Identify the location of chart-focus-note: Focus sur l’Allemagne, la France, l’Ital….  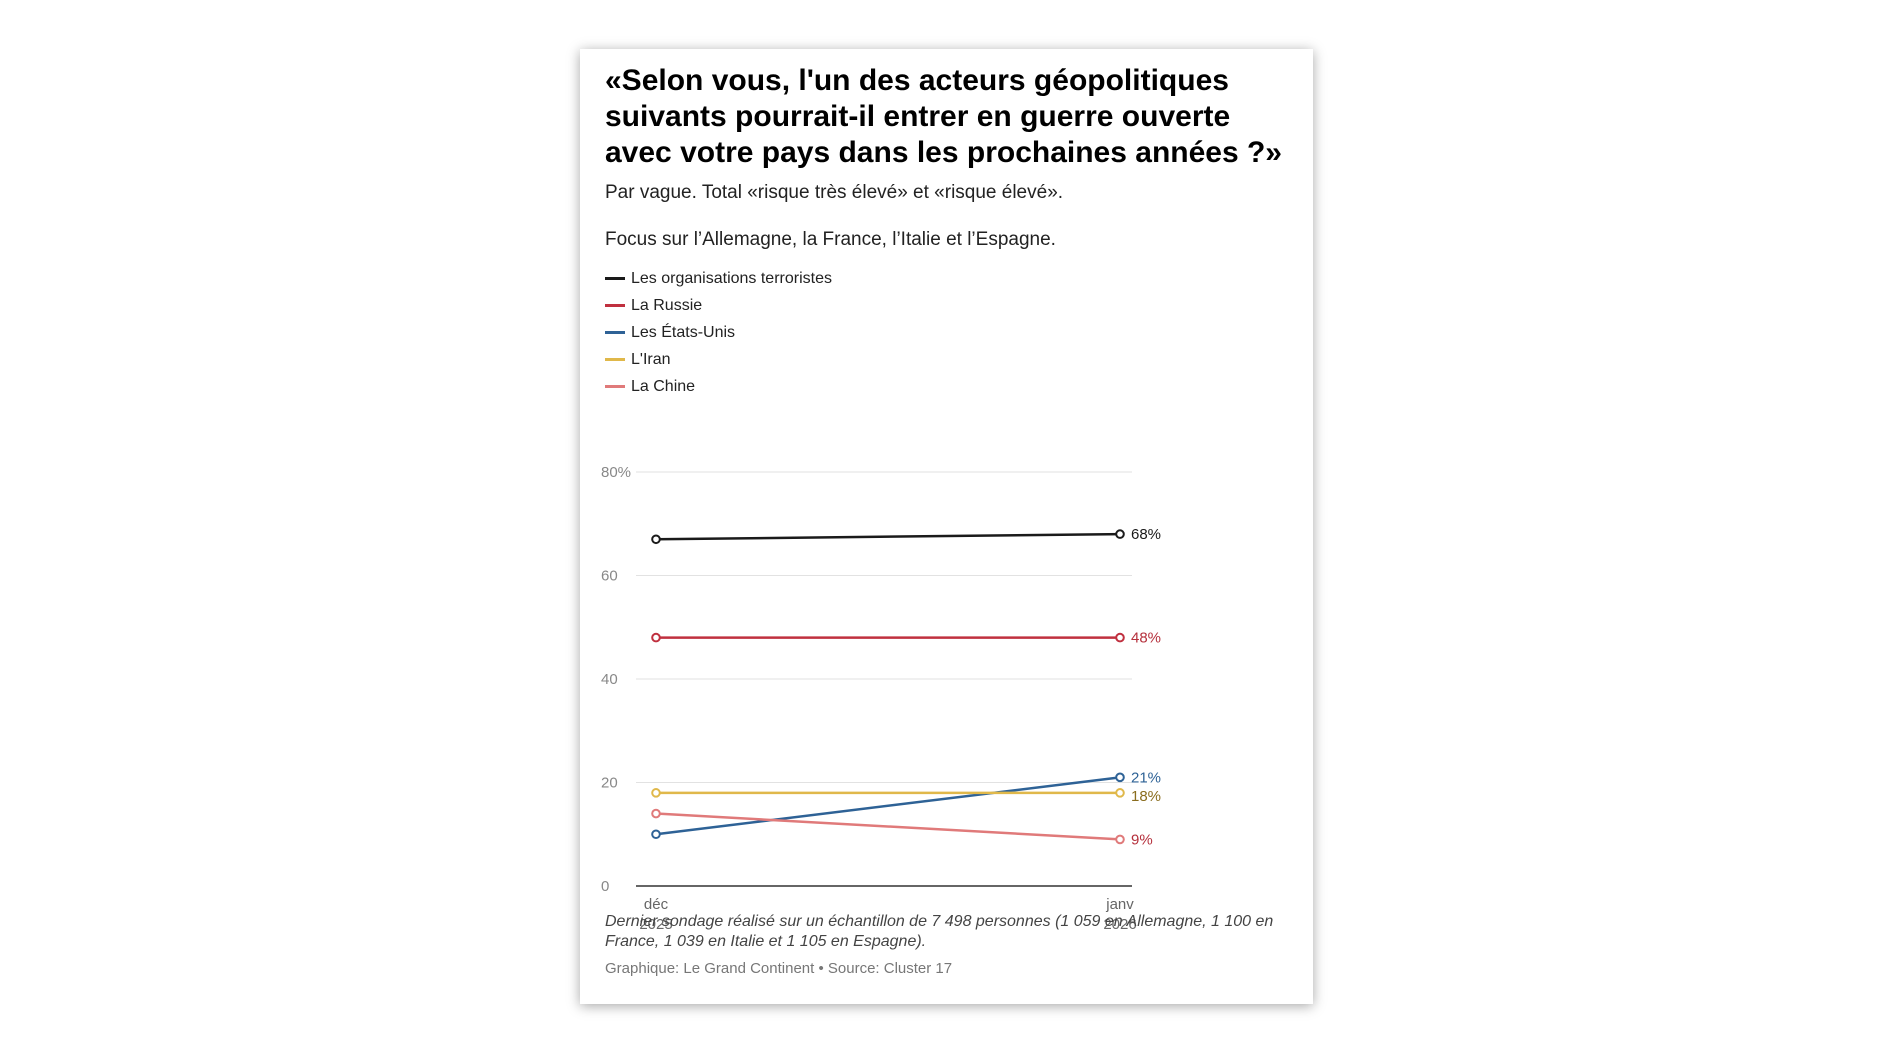
(830, 239).